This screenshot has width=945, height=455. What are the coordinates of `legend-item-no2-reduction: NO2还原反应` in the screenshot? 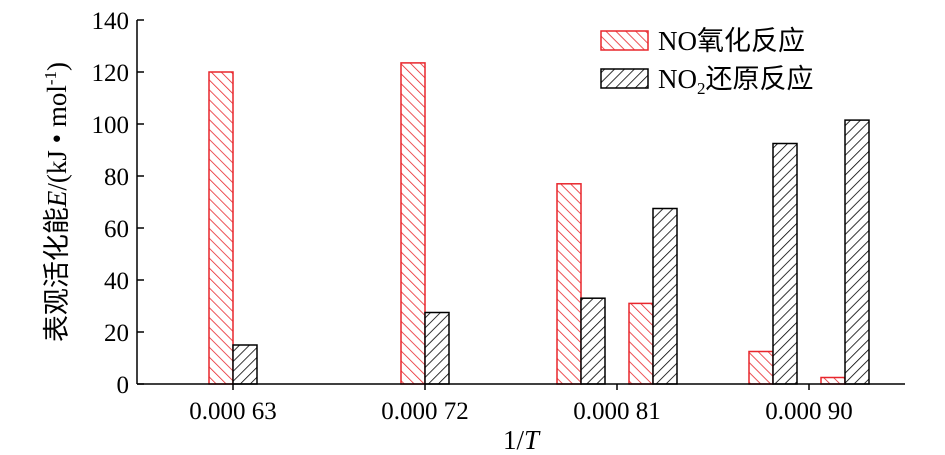 It's located at (707, 81).